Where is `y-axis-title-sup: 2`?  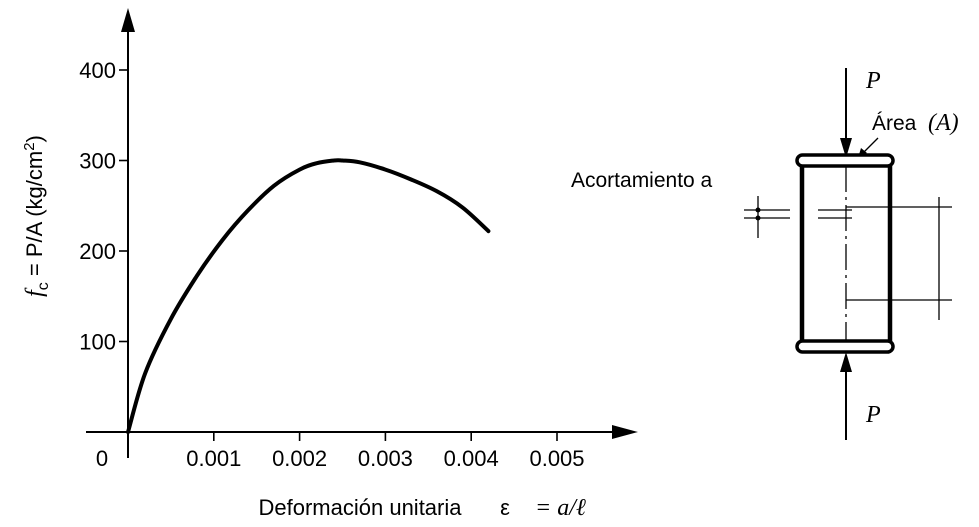
y-axis-title-sup: 2 is located at coordinates (29, 146).